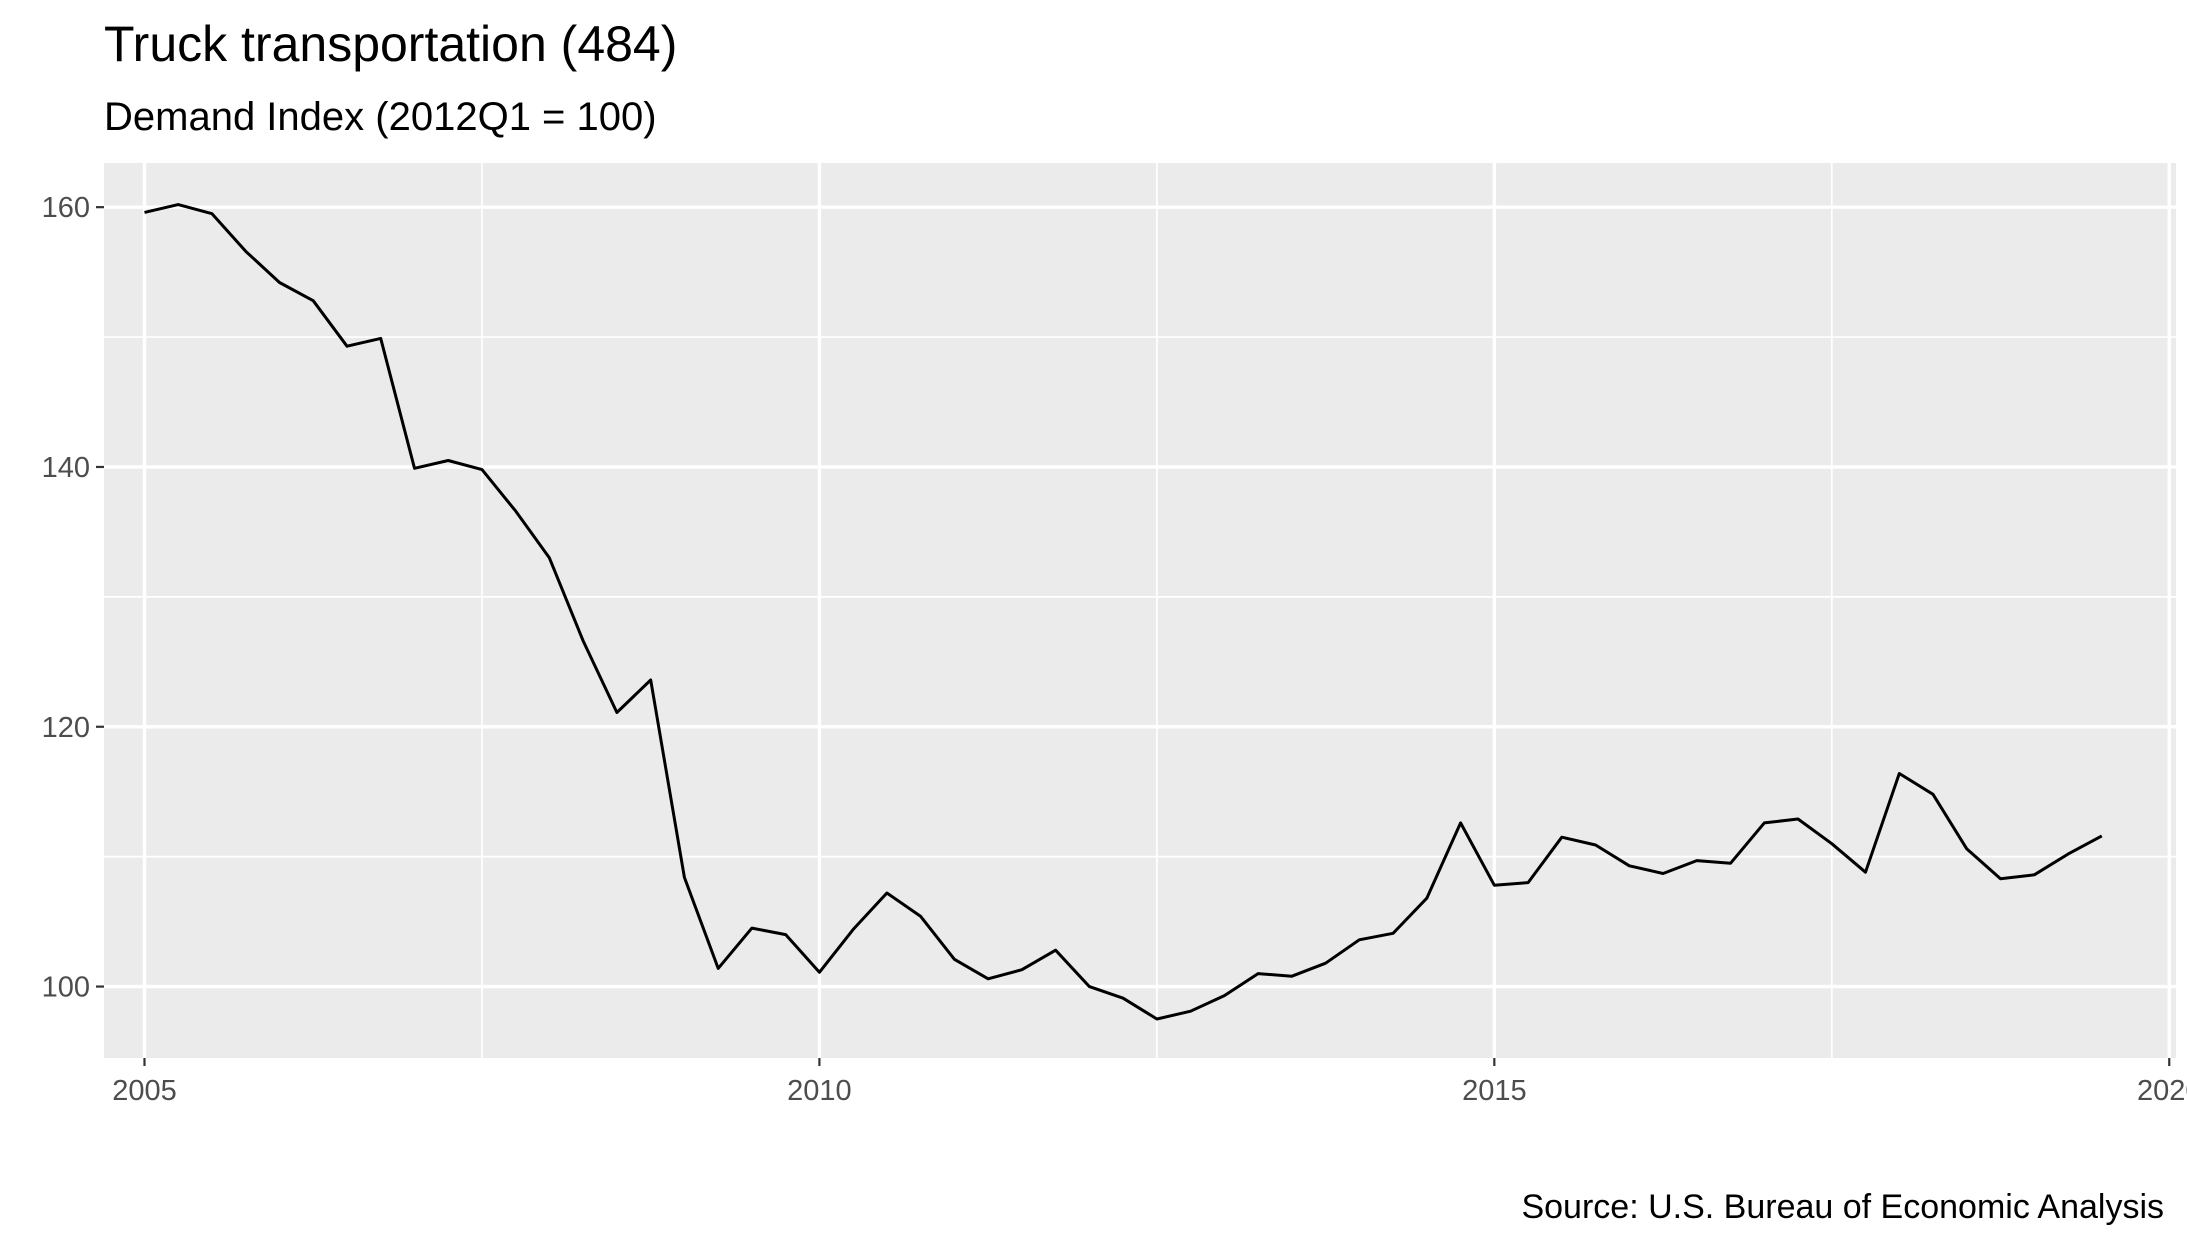  Describe the element at coordinates (819, 1091) in the screenshot. I see `x-tick-label-2010: 2010` at that location.